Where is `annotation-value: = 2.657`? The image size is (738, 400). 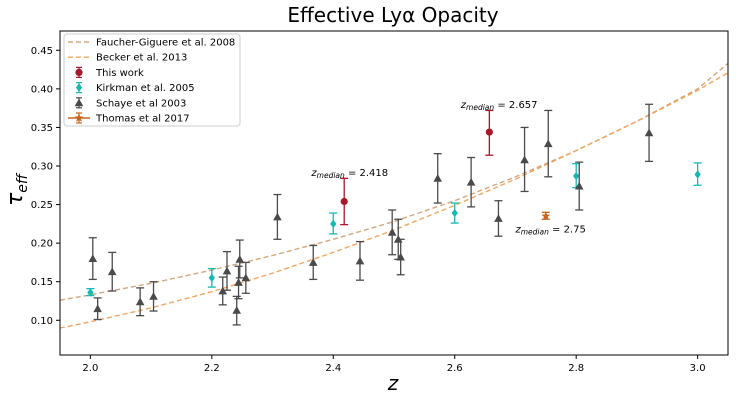 annotation-value: = 2.657 is located at coordinates (515, 105).